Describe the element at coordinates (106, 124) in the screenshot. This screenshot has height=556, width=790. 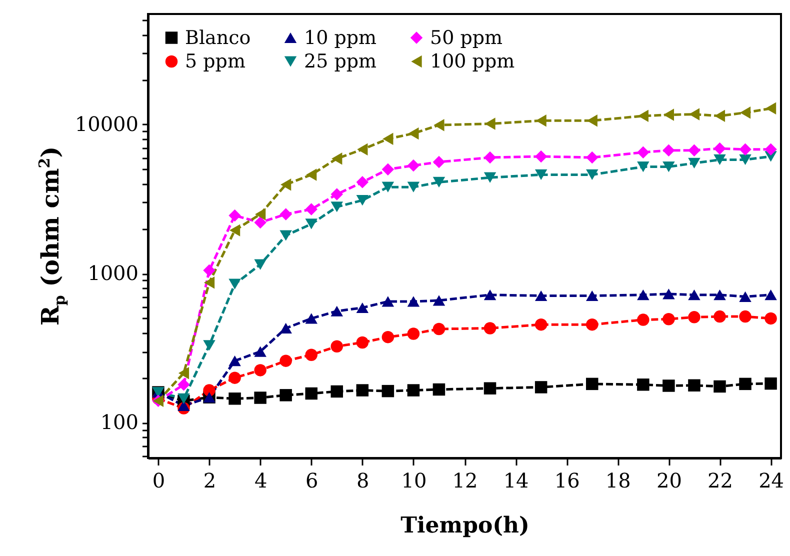
I see `y-tick-label: 10000` at that location.